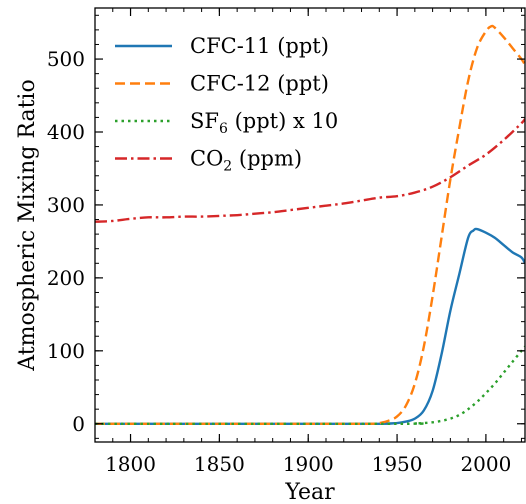 The width and height of the screenshot is (526, 504). I want to click on x-tick-label: 1900, so click(308, 464).